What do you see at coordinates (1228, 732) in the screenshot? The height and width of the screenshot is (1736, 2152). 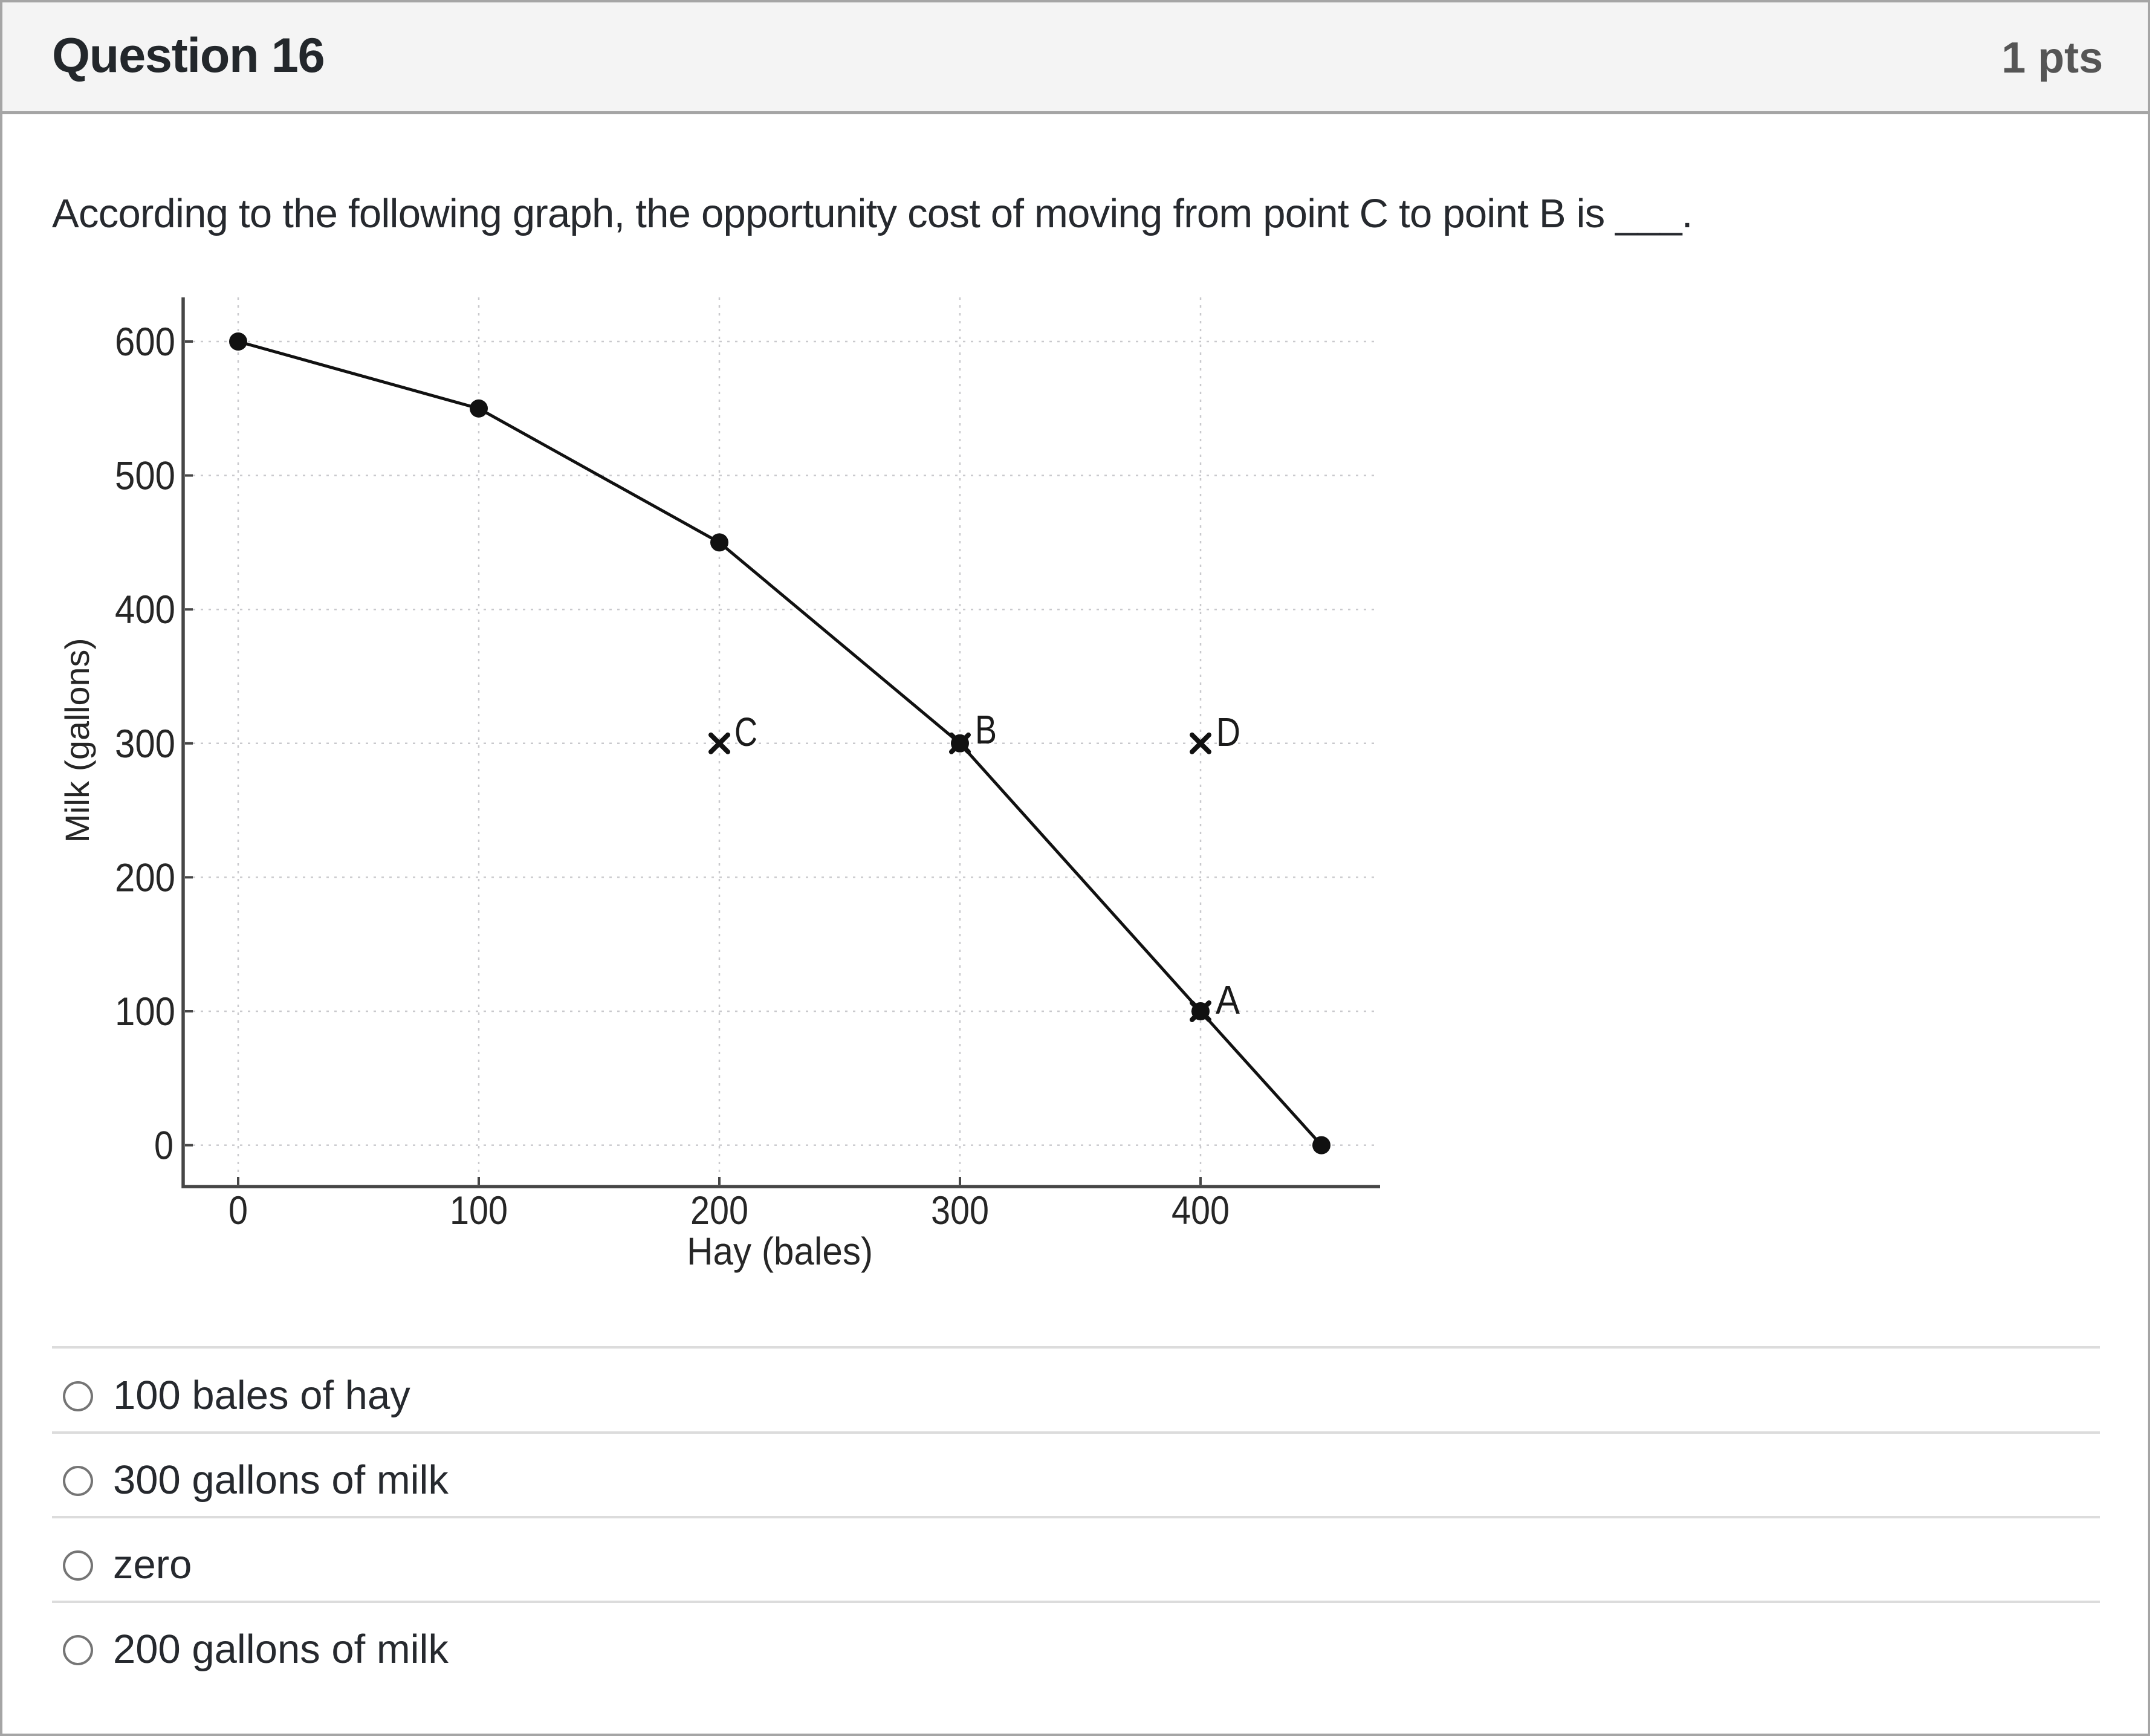 I see `svg-text: D` at bounding box center [1228, 732].